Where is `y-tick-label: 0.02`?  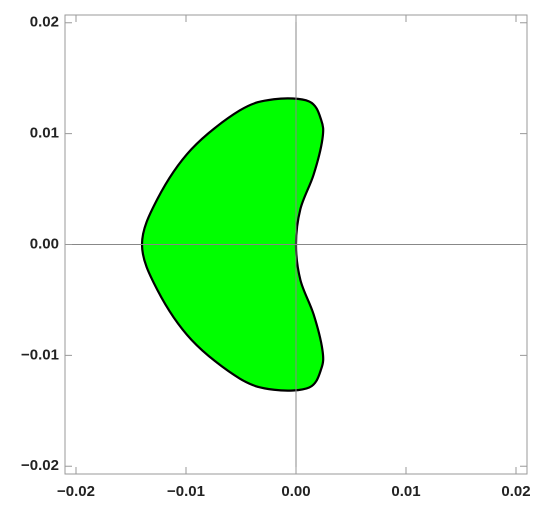 y-tick-label: 0.02 is located at coordinates (44, 22).